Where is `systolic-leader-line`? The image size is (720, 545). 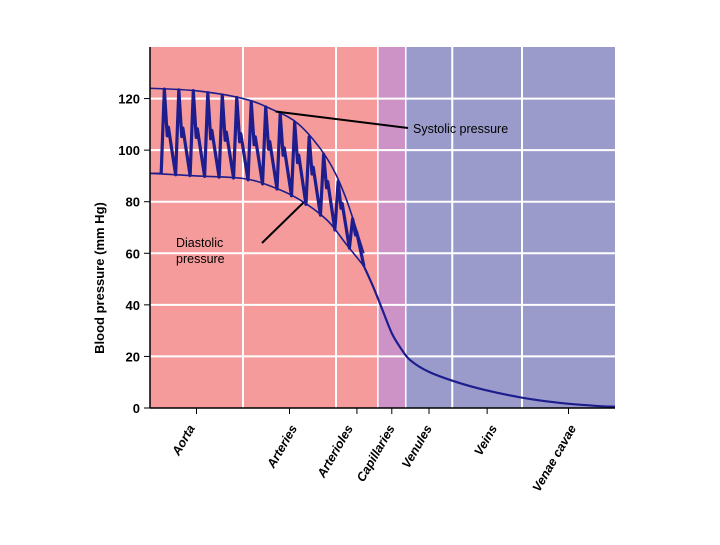 systolic-leader-line is located at coordinates (342, 119).